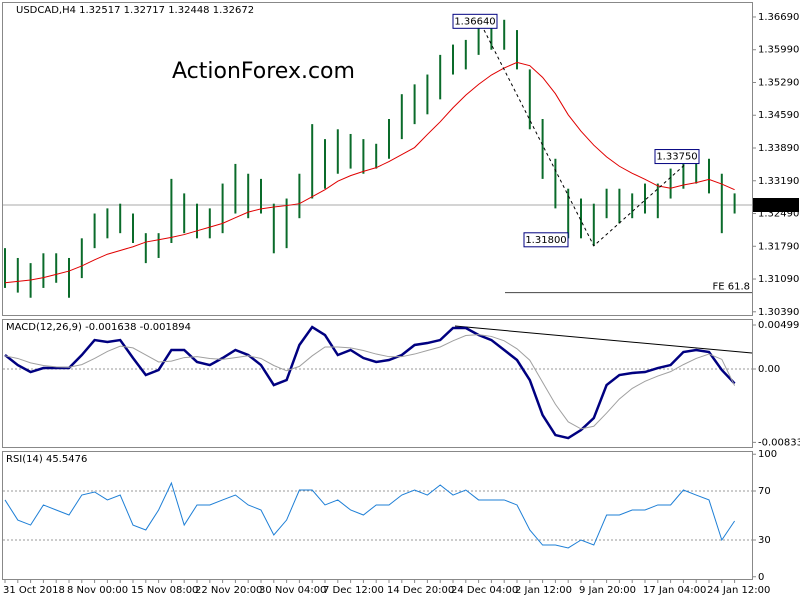  I want to click on y-tick-label: 1.35990, so click(778, 50).